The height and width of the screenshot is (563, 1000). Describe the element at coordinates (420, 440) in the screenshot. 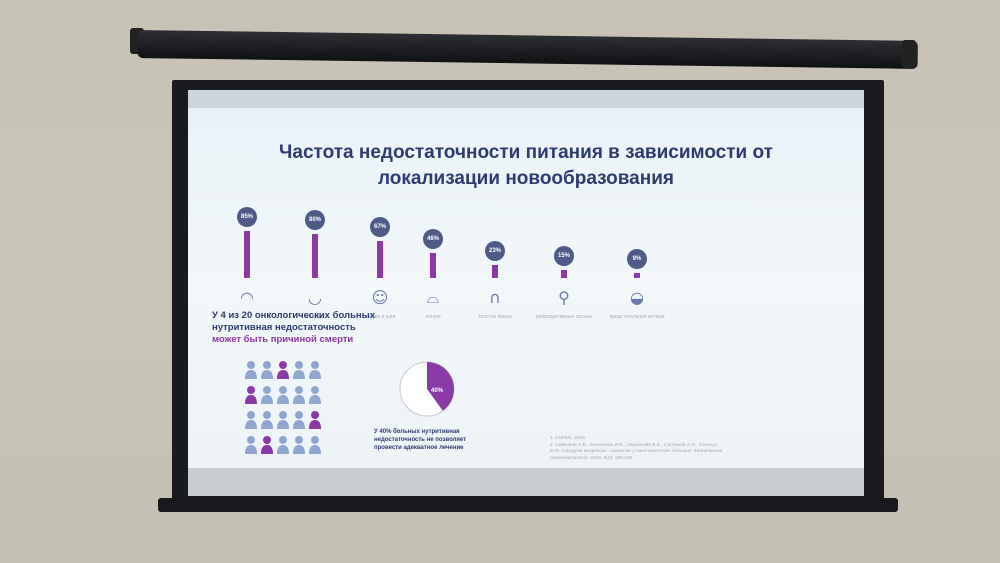

I see `pie-caption-line2: недостаточность не позволяет` at that location.